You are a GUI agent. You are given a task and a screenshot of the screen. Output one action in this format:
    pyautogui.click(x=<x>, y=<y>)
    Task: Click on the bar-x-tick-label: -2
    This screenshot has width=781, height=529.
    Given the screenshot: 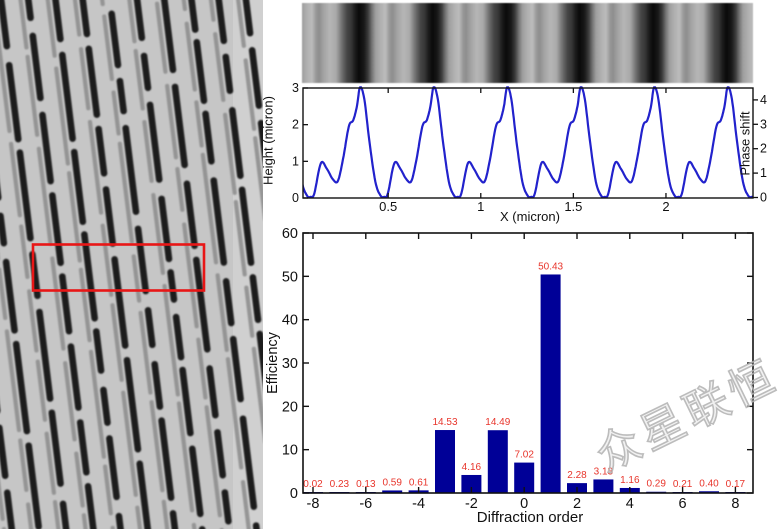 What is the action you would take?
    pyautogui.click(x=471, y=504)
    